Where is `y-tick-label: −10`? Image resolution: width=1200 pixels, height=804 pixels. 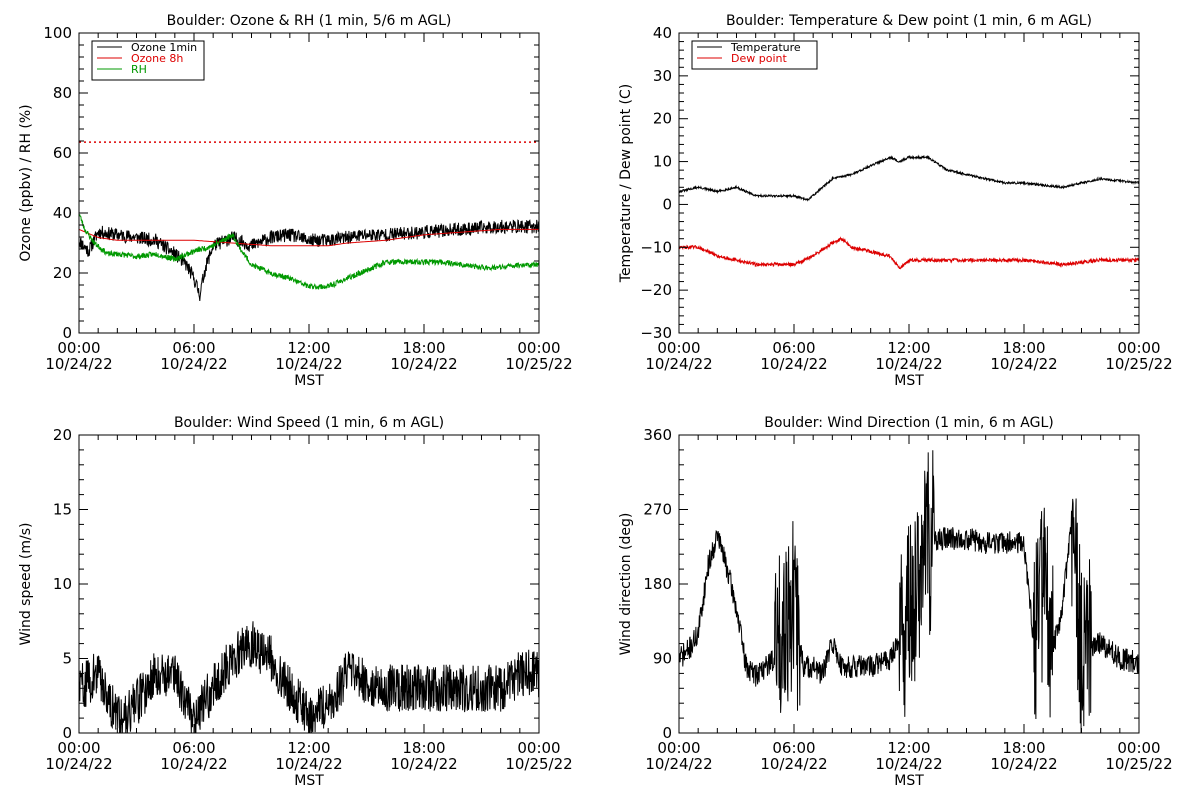
y-tick-label: −10 is located at coordinates (656, 247).